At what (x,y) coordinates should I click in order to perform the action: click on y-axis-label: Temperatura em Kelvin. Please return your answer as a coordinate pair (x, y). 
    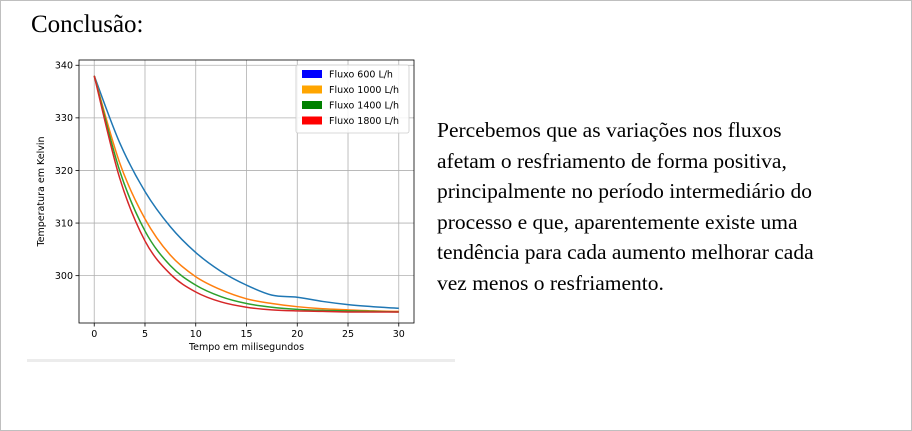
    Looking at the image, I should click on (41, 191).